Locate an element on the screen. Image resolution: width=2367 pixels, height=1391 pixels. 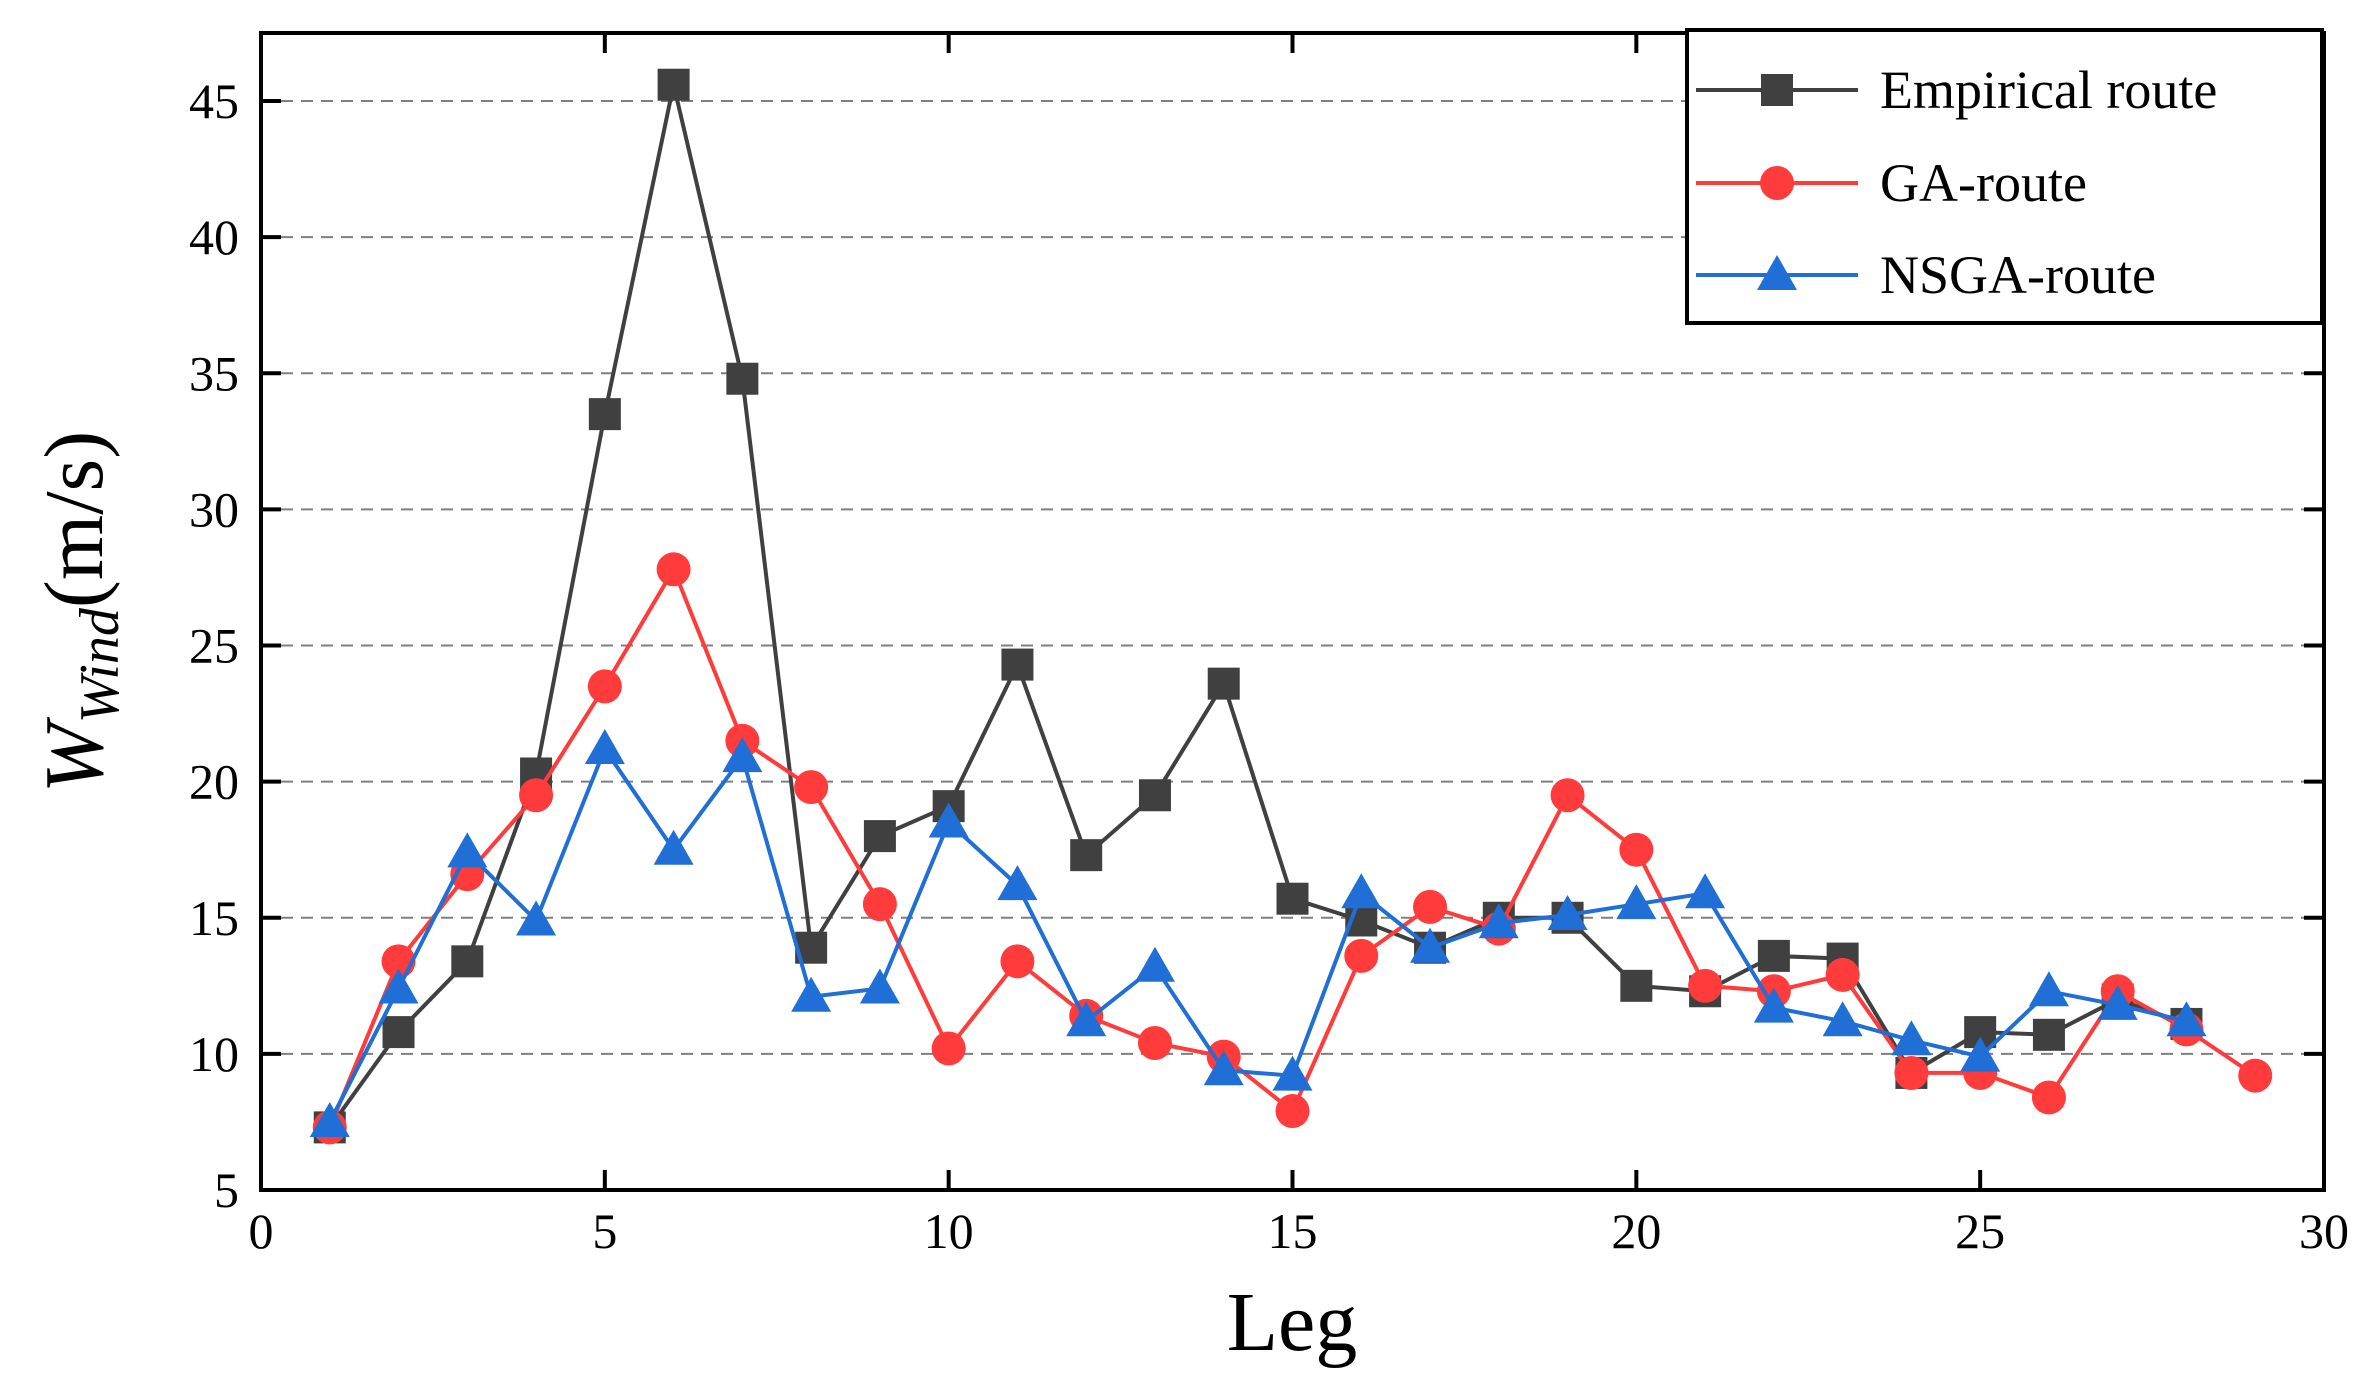
y-tick-label: 15 is located at coordinates (214, 918).